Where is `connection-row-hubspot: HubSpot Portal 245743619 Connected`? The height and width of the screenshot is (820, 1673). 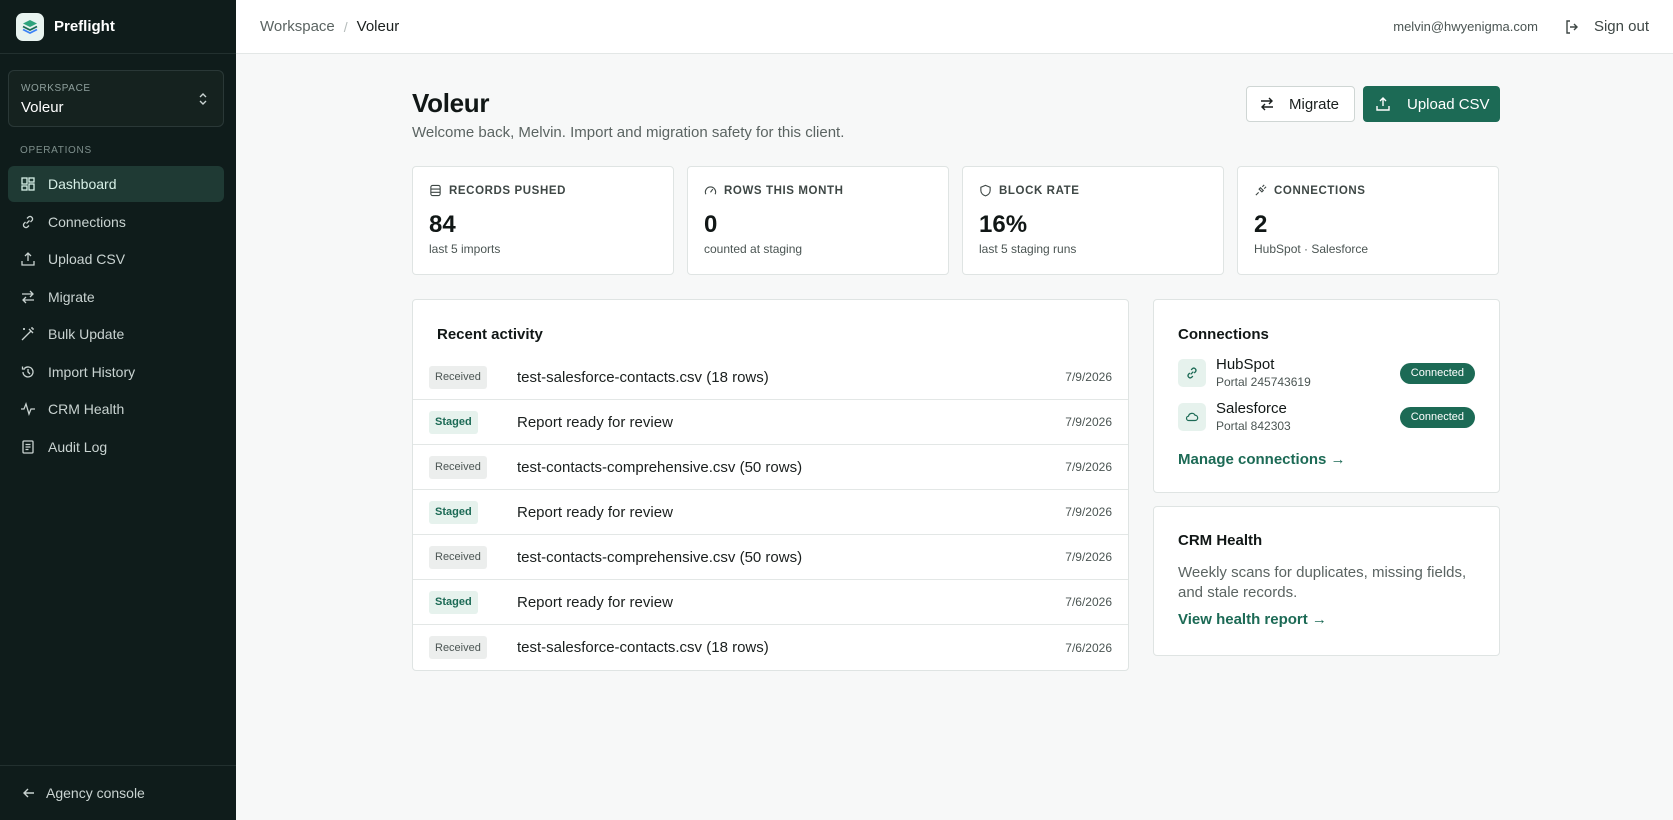 connection-row-hubspot: HubSpot Portal 245743619 Connected is located at coordinates (1326, 373).